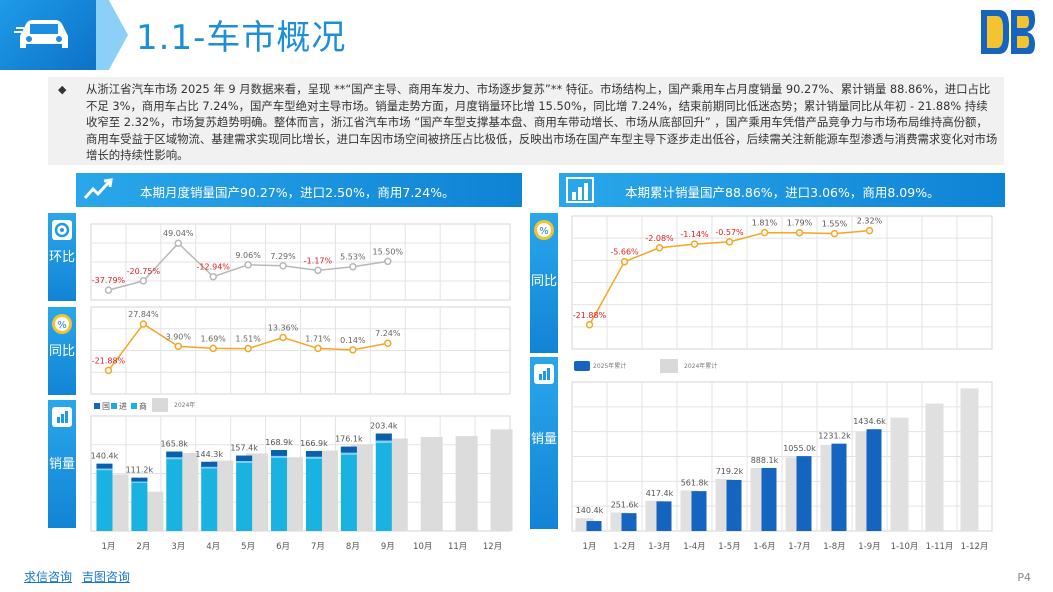 The width and height of the screenshot is (1053, 592). I want to click on monthly-x-tick: 11月, so click(457, 547).